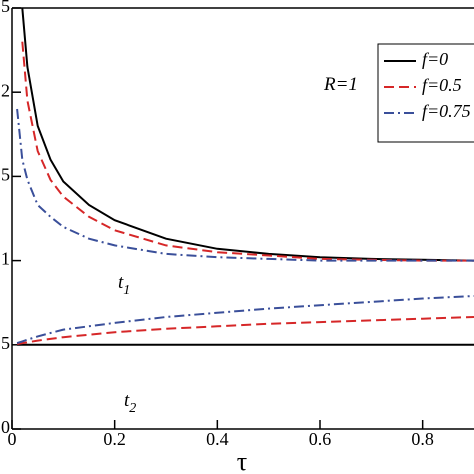  I want to click on legend-label: f=0, so click(435, 59).